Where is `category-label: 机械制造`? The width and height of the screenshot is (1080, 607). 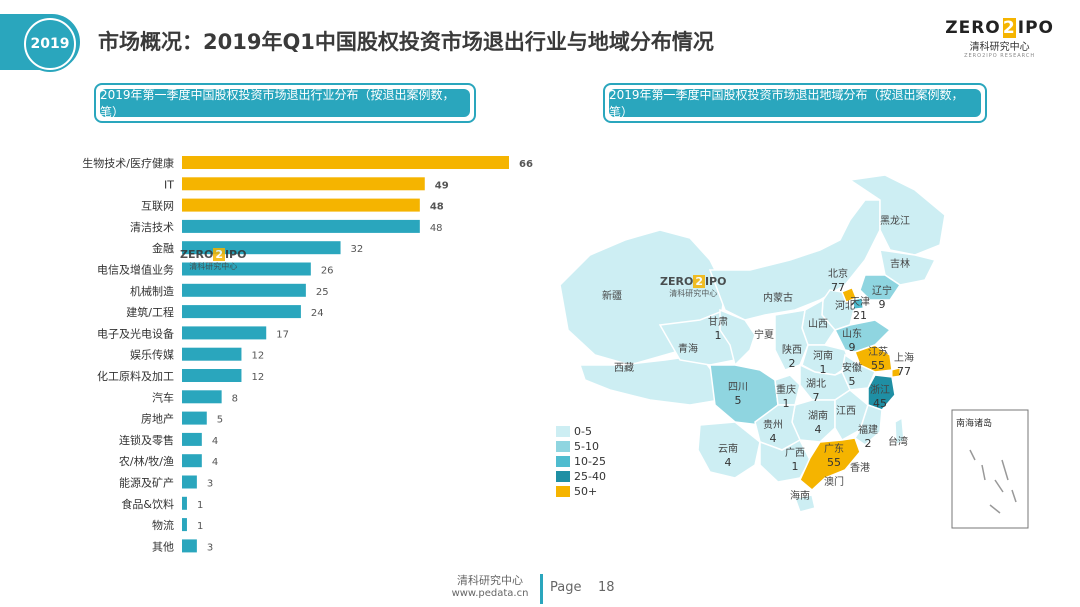 category-label: 机械制造 is located at coordinates (152, 291).